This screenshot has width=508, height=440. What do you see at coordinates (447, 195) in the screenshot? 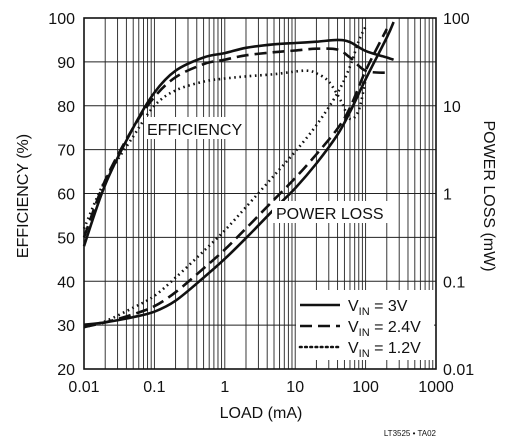
I see `y-right-tick-label: 1` at bounding box center [447, 195].